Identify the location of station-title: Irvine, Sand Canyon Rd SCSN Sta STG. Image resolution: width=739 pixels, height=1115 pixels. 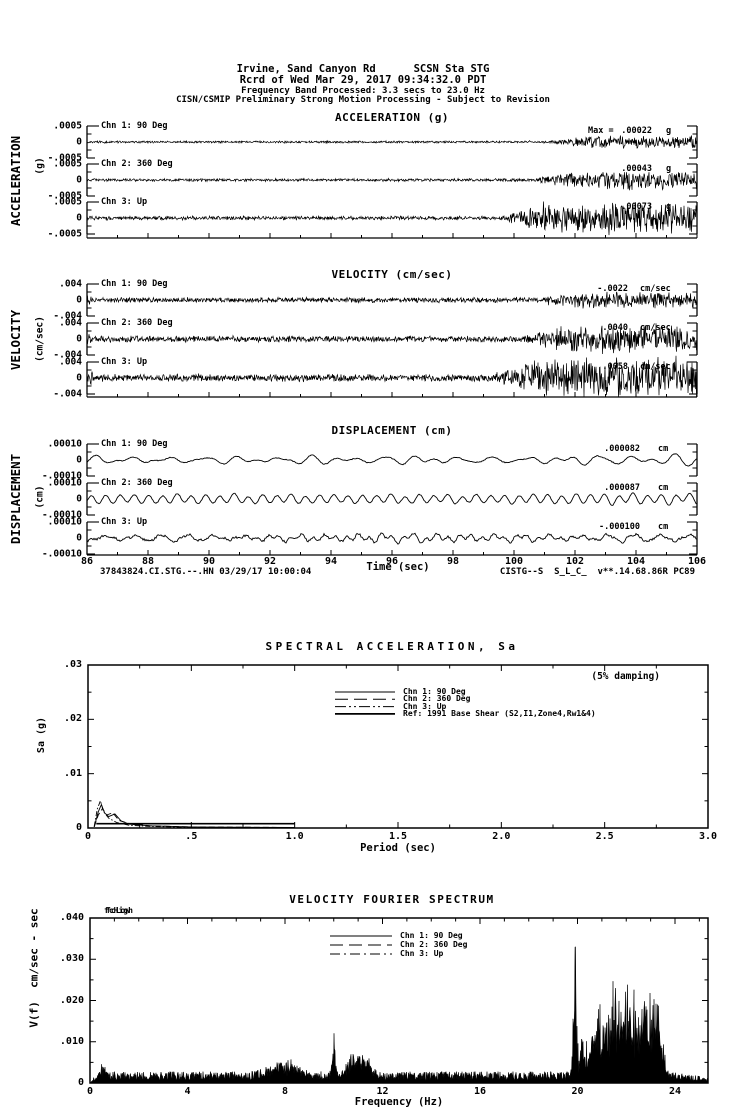
(363, 69).